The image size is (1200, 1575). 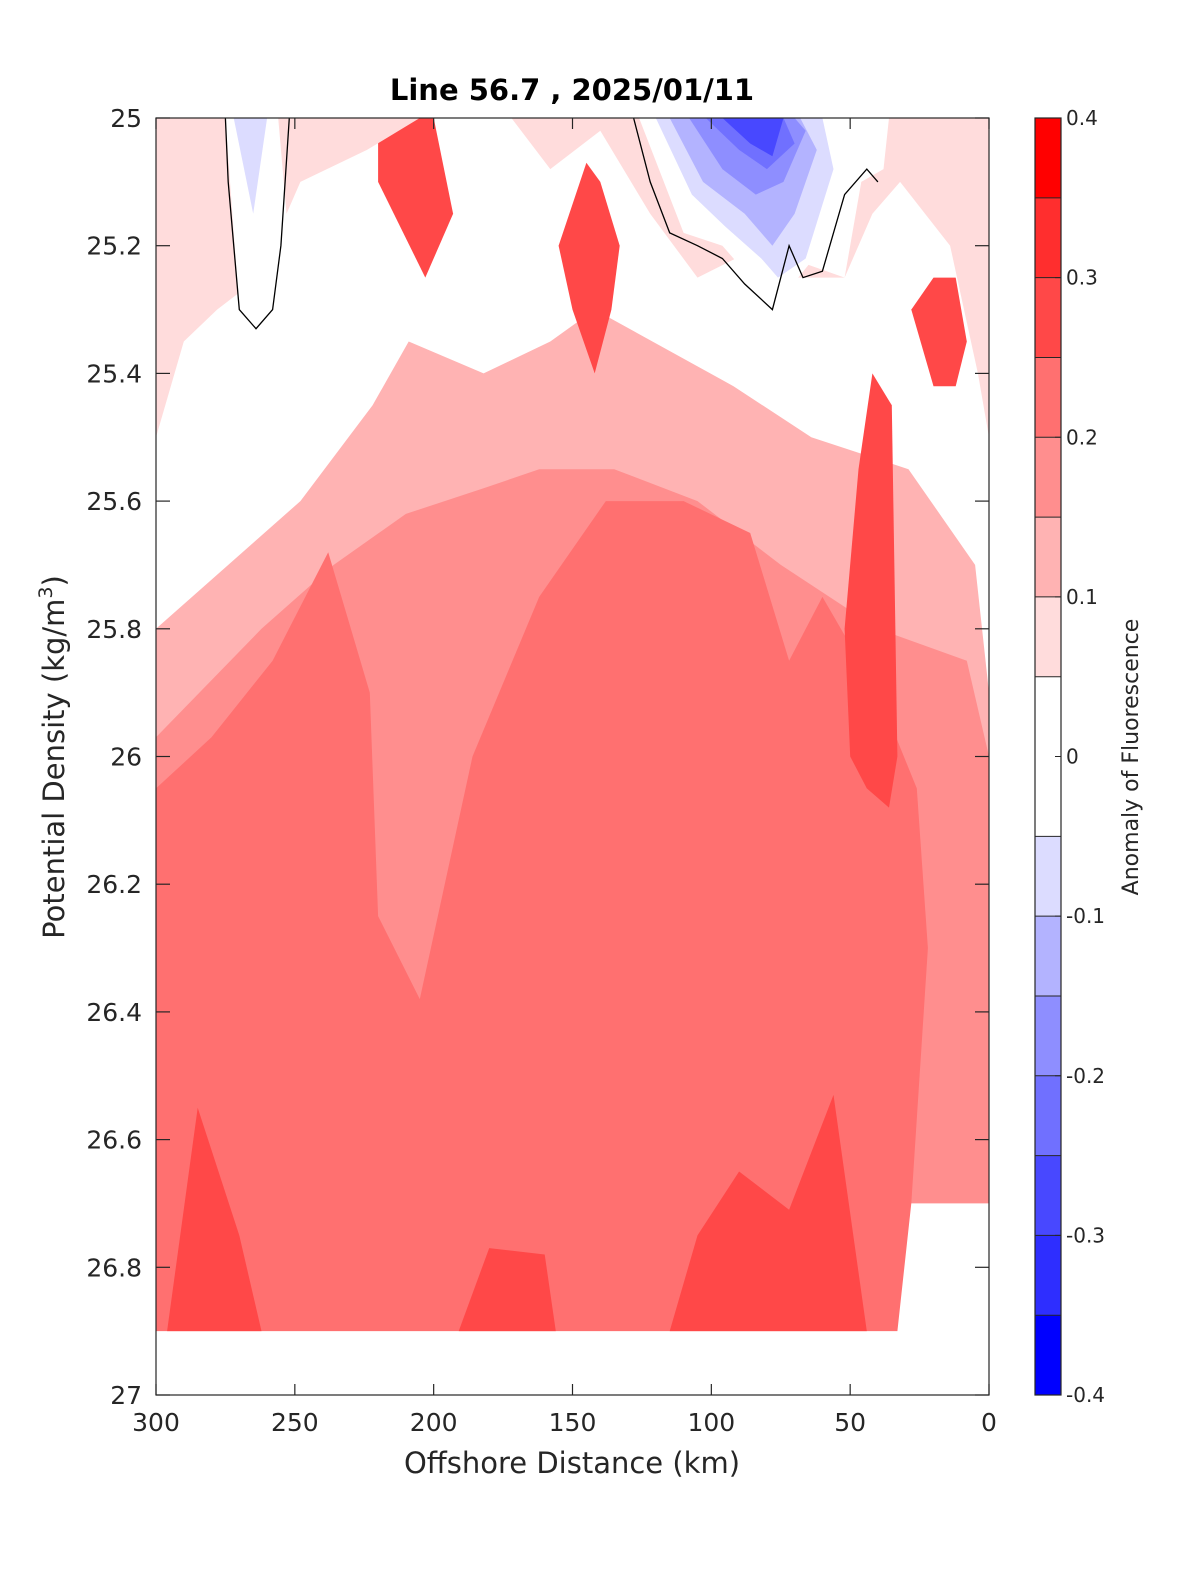 What do you see at coordinates (1082, 437) in the screenshot?
I see `colorbar-tick-label: 0.2` at bounding box center [1082, 437].